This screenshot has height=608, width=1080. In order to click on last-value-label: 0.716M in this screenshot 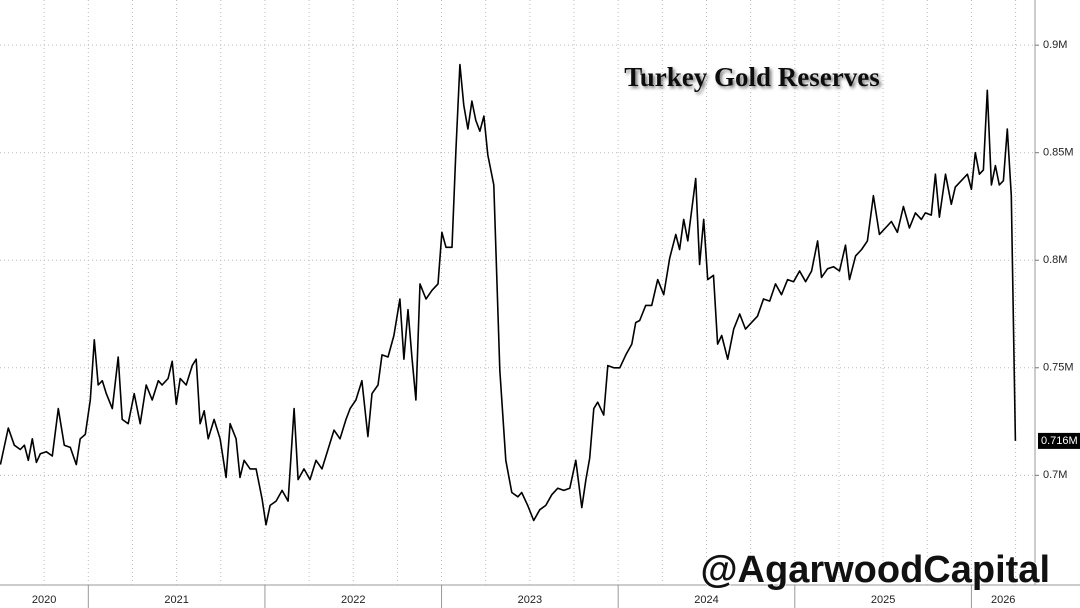, I will do `click(1059, 441)`.